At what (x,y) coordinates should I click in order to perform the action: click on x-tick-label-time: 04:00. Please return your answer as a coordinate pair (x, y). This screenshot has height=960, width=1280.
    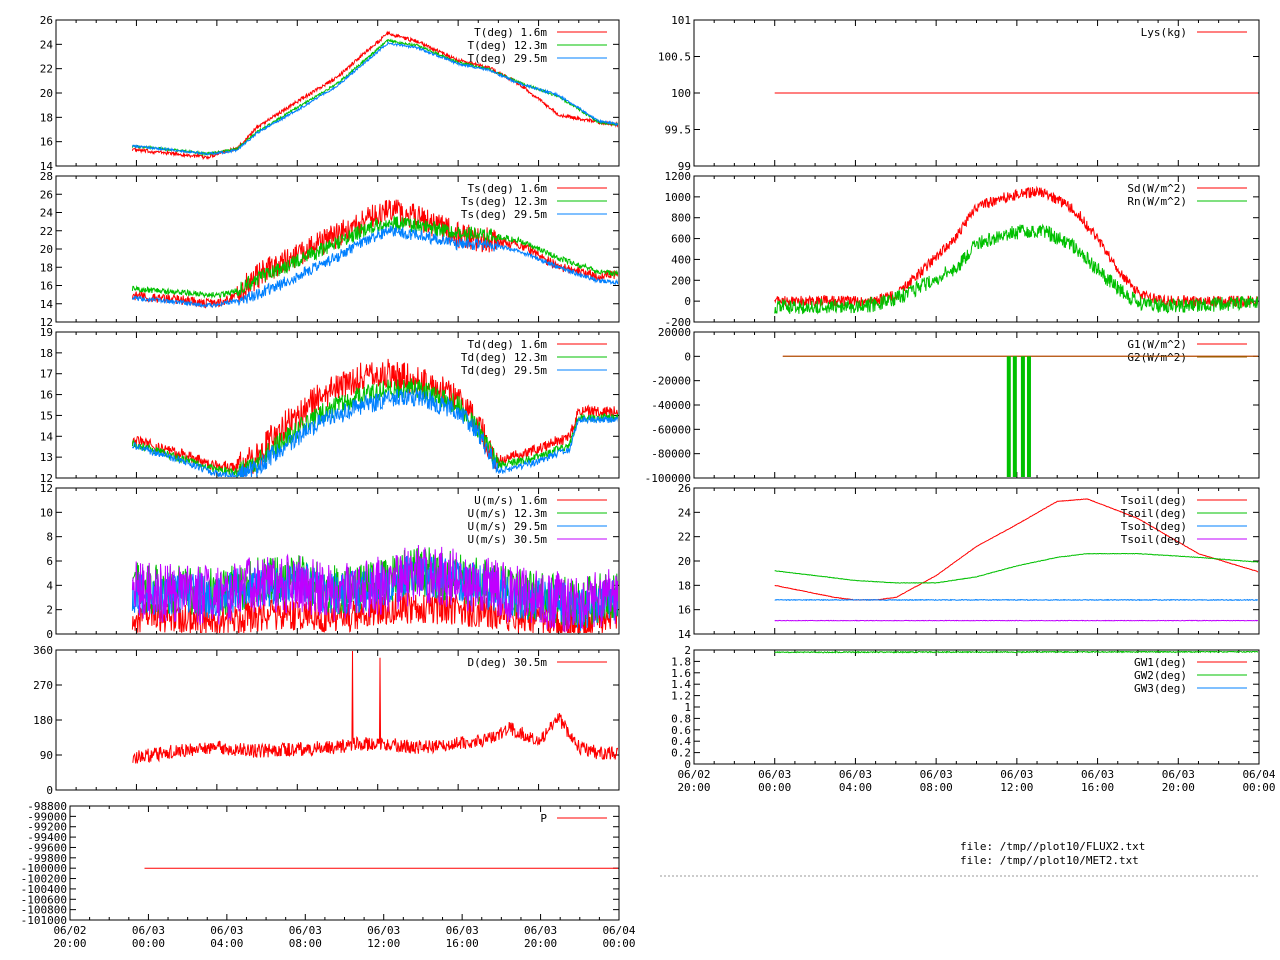
    Looking at the image, I should click on (226, 943).